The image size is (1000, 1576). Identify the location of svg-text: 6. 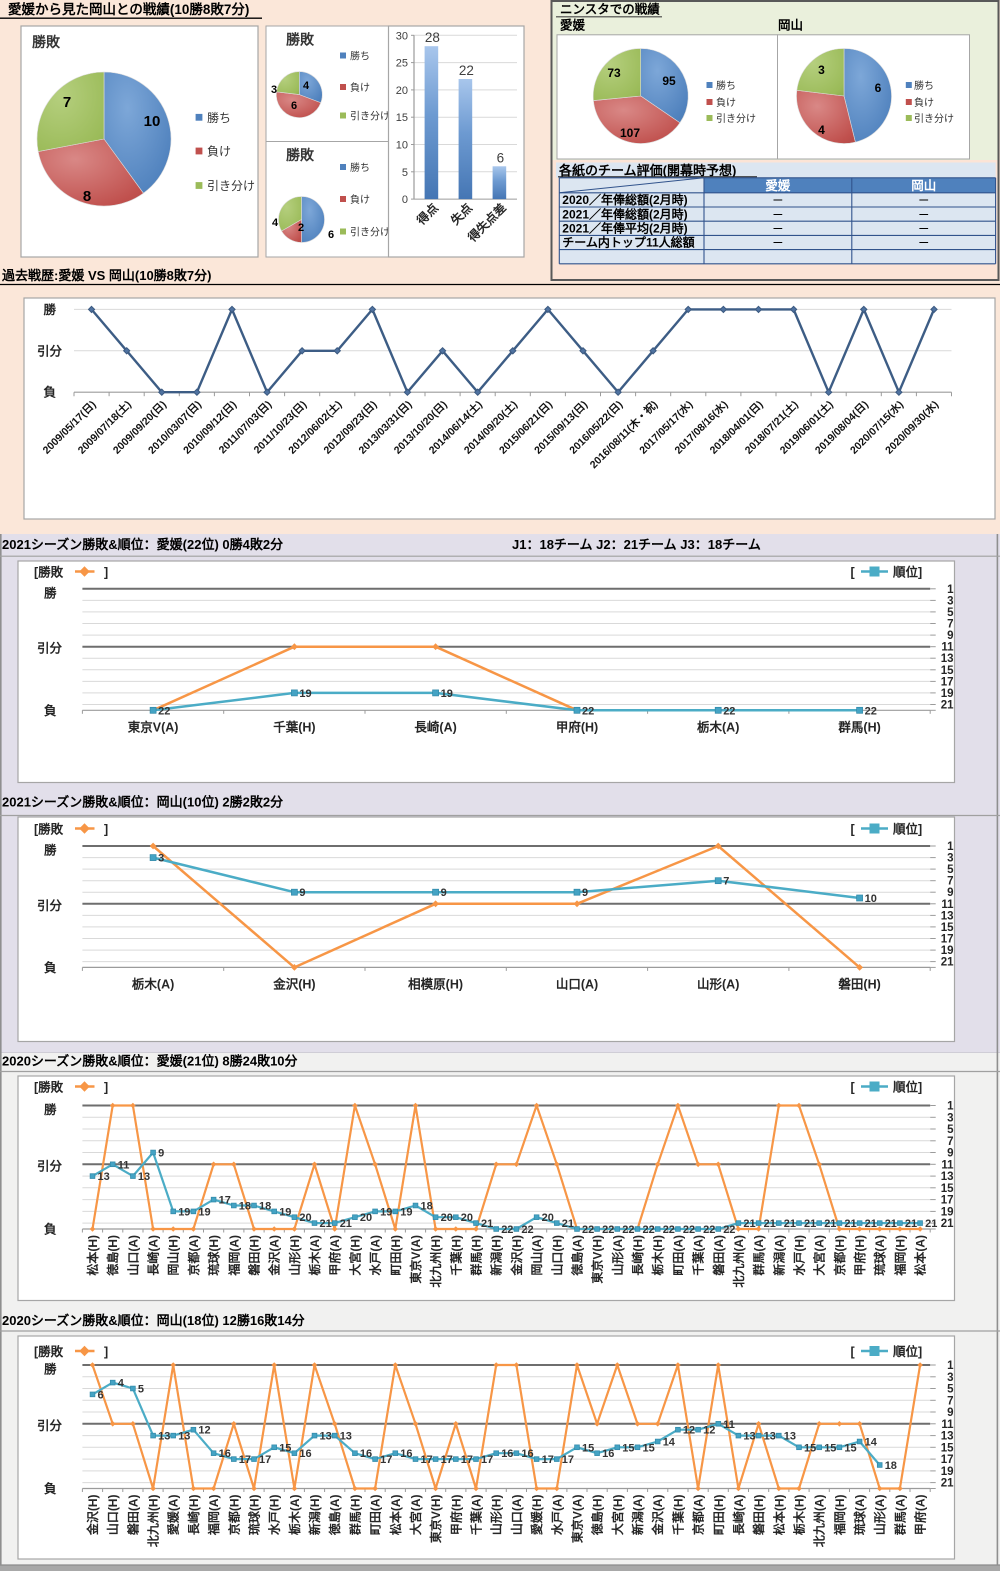
(501, 157).